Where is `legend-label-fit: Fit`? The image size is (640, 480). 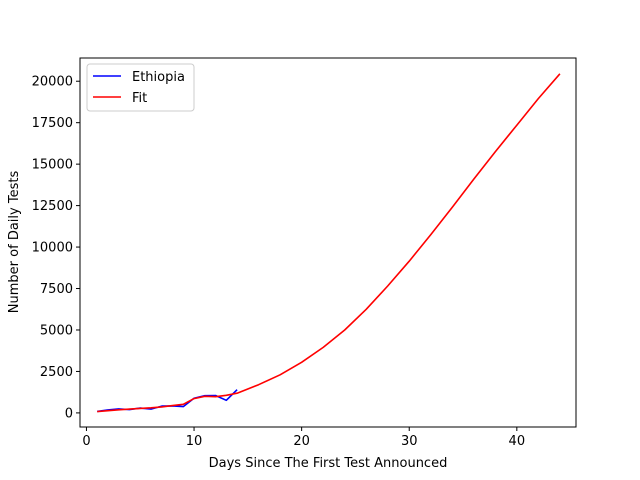 legend-label-fit: Fit is located at coordinates (139, 98).